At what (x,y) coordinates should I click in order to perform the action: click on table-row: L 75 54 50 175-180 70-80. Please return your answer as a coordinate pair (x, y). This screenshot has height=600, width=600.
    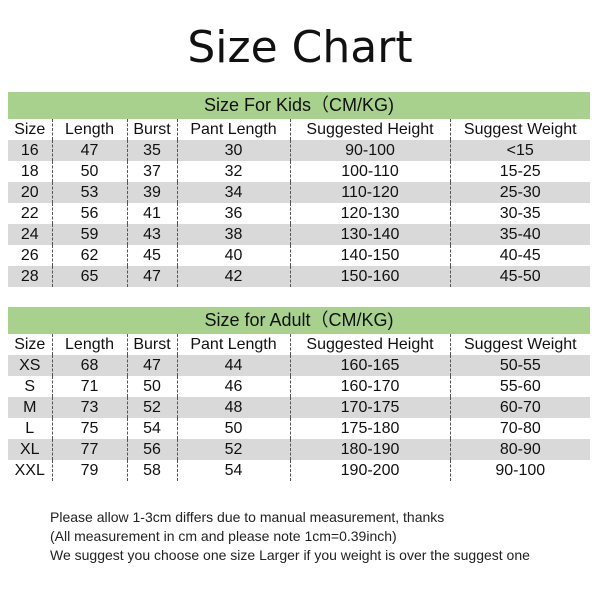
    Looking at the image, I should click on (299, 428).